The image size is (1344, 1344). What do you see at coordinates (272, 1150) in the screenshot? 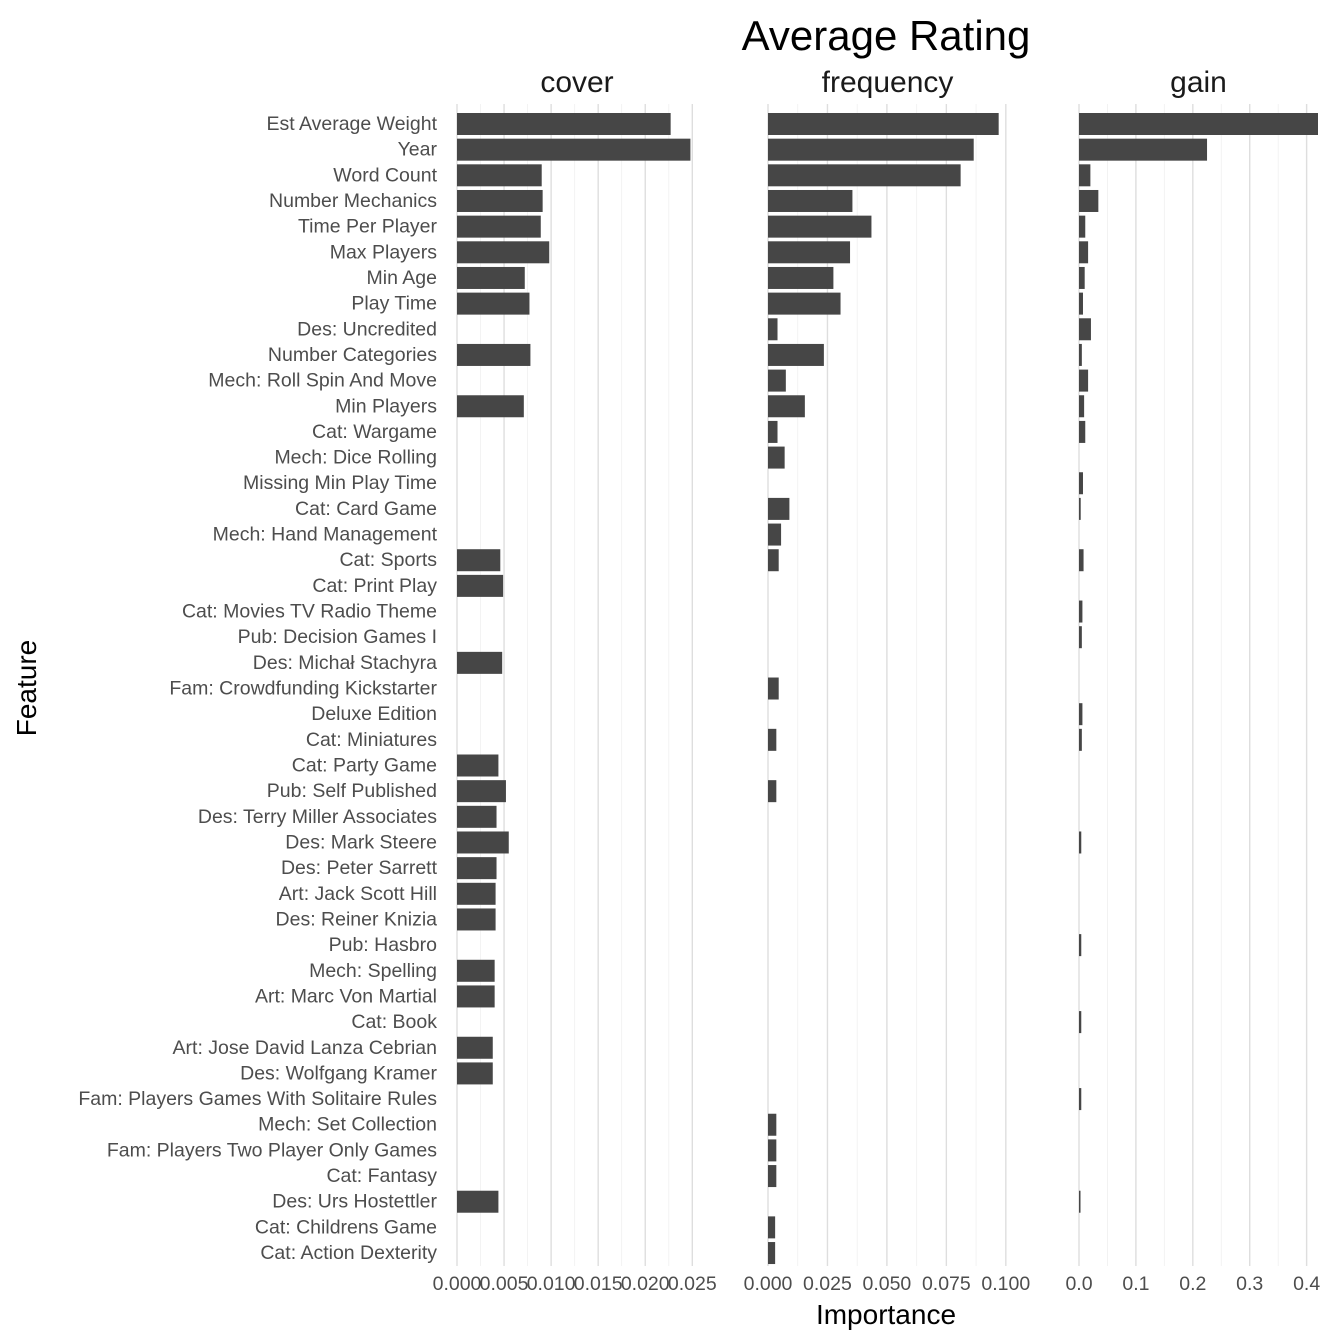
I see `category-label-fam-players-two-player-only-games: Fam: Players Two Player Only Games` at bounding box center [272, 1150].